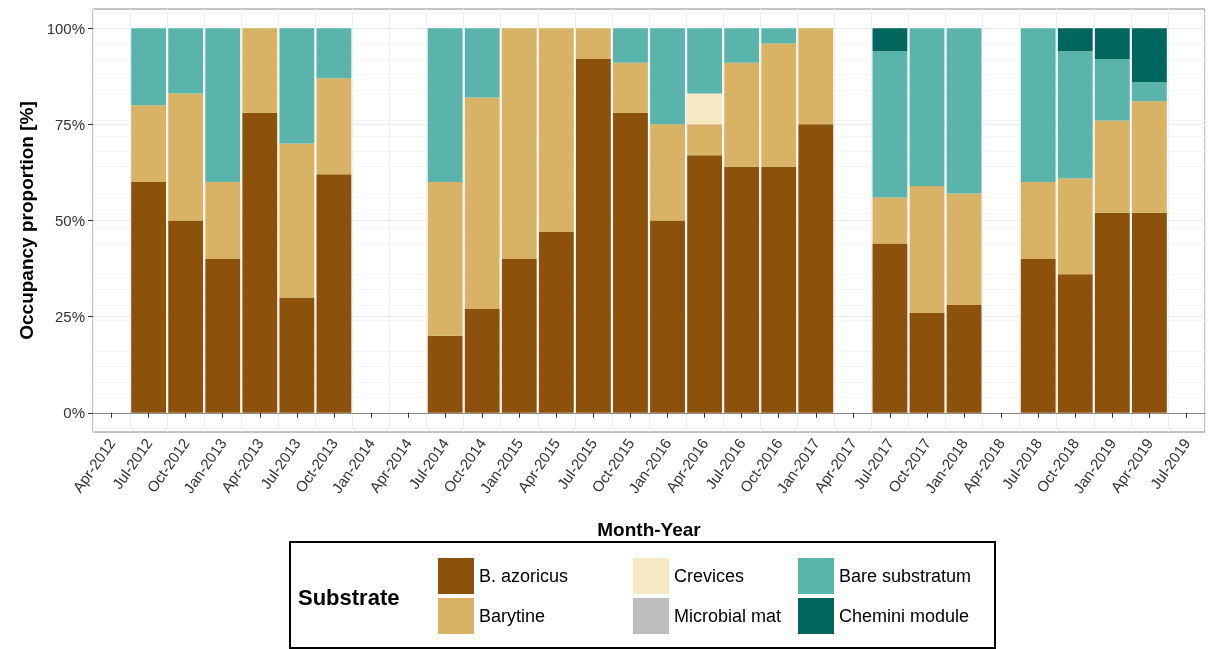  What do you see at coordinates (524, 576) in the screenshot?
I see `legend-label: B. azoricus` at bounding box center [524, 576].